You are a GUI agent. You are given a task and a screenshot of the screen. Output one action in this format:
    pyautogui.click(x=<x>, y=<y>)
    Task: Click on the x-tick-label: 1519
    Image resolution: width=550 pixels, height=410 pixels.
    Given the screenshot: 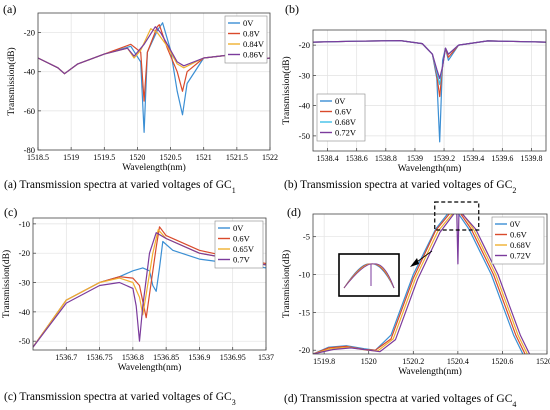 What is the action you would take?
    pyautogui.click(x=71, y=157)
    